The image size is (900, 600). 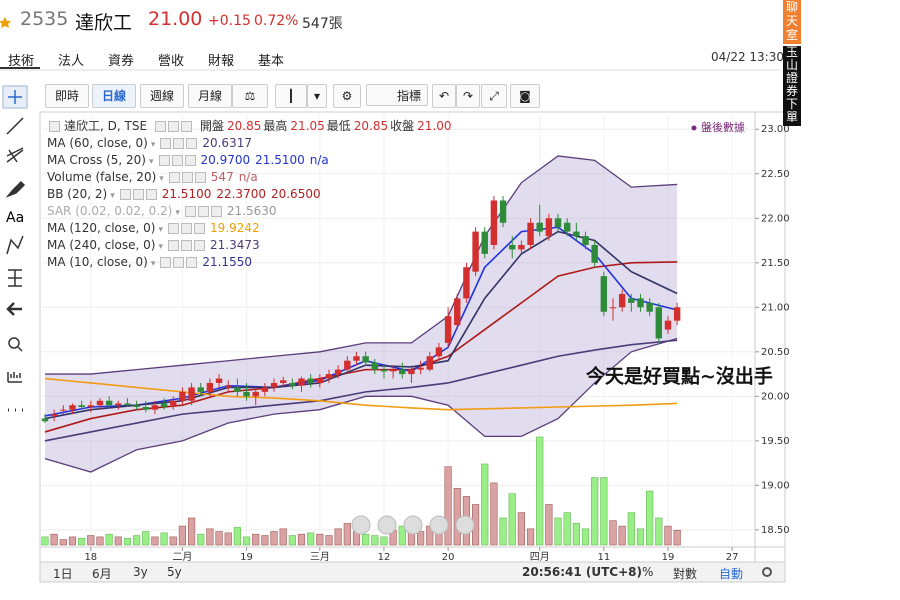 What do you see at coordinates (648, 572) in the screenshot?
I see `percent-toggle: %` at bounding box center [648, 572].